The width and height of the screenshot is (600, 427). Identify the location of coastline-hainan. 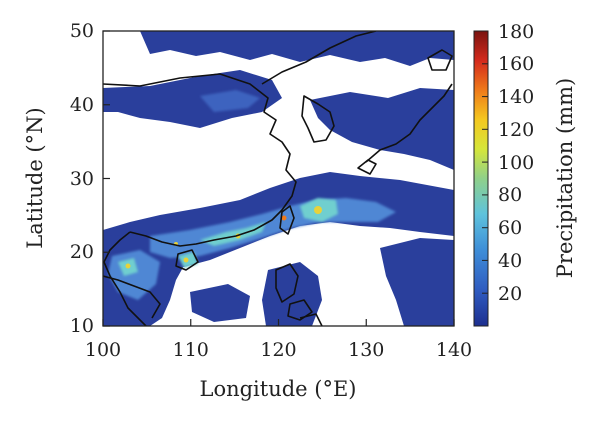
(187, 260).